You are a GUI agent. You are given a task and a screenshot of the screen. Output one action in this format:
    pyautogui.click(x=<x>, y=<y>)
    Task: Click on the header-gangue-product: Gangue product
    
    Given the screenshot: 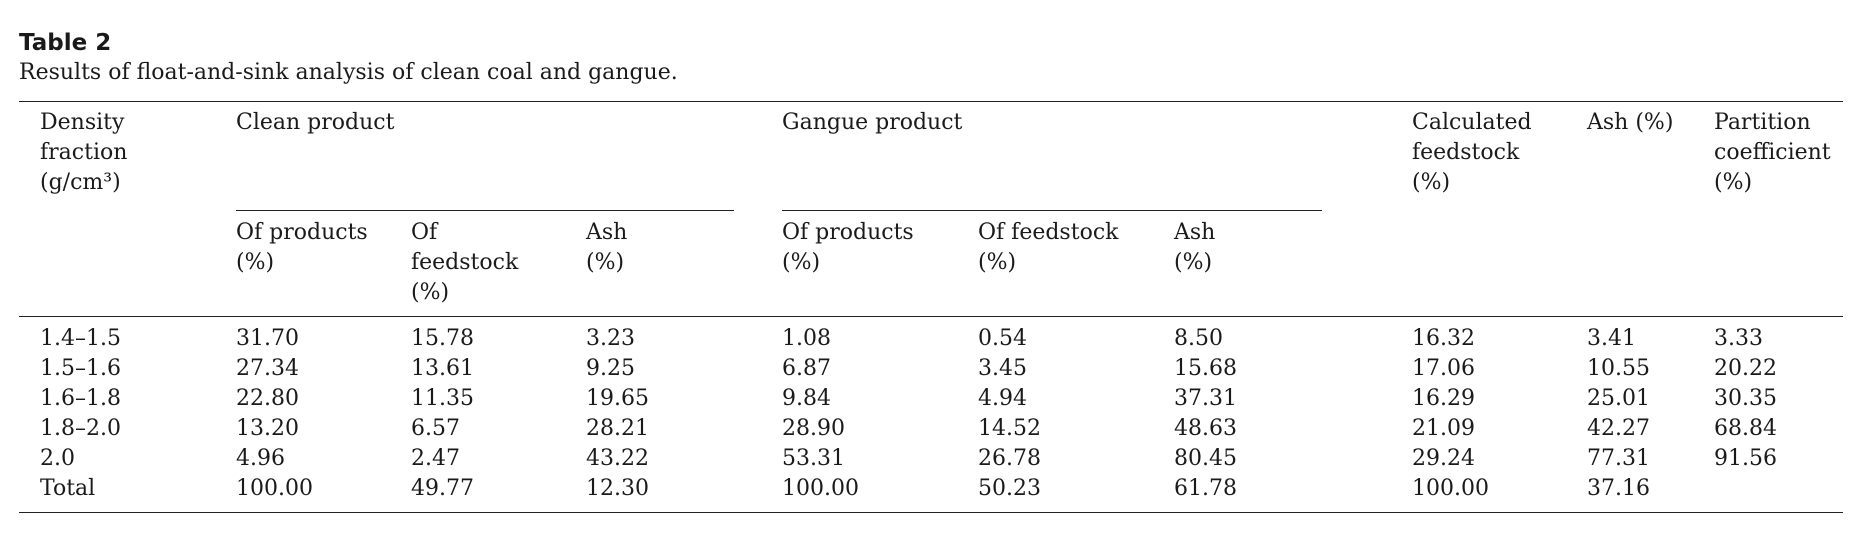 What is the action you would take?
    pyautogui.click(x=872, y=122)
    